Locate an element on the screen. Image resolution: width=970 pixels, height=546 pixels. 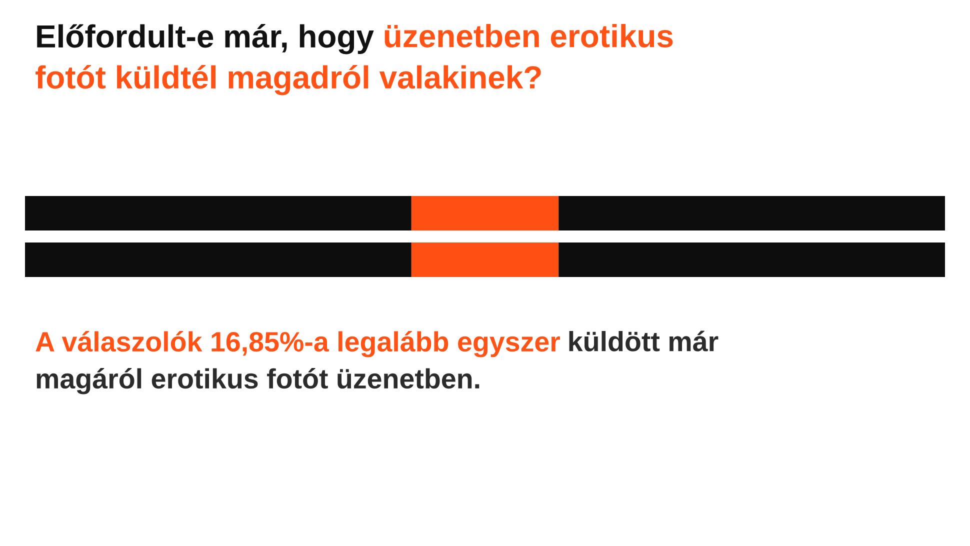
text: A válaszolók 16,85%-a legalább egyszer is located at coordinates (298, 344).